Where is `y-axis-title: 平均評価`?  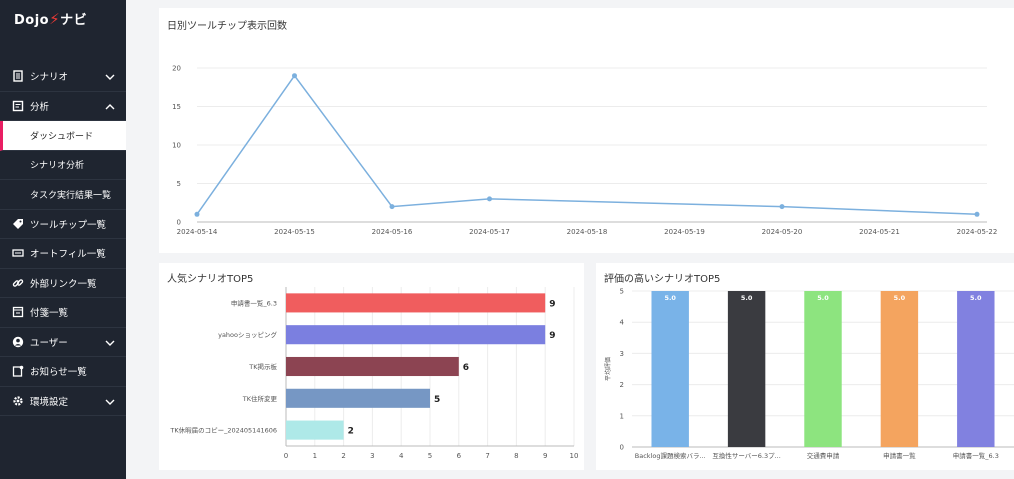
y-axis-title: 平均評価 is located at coordinates (608, 369).